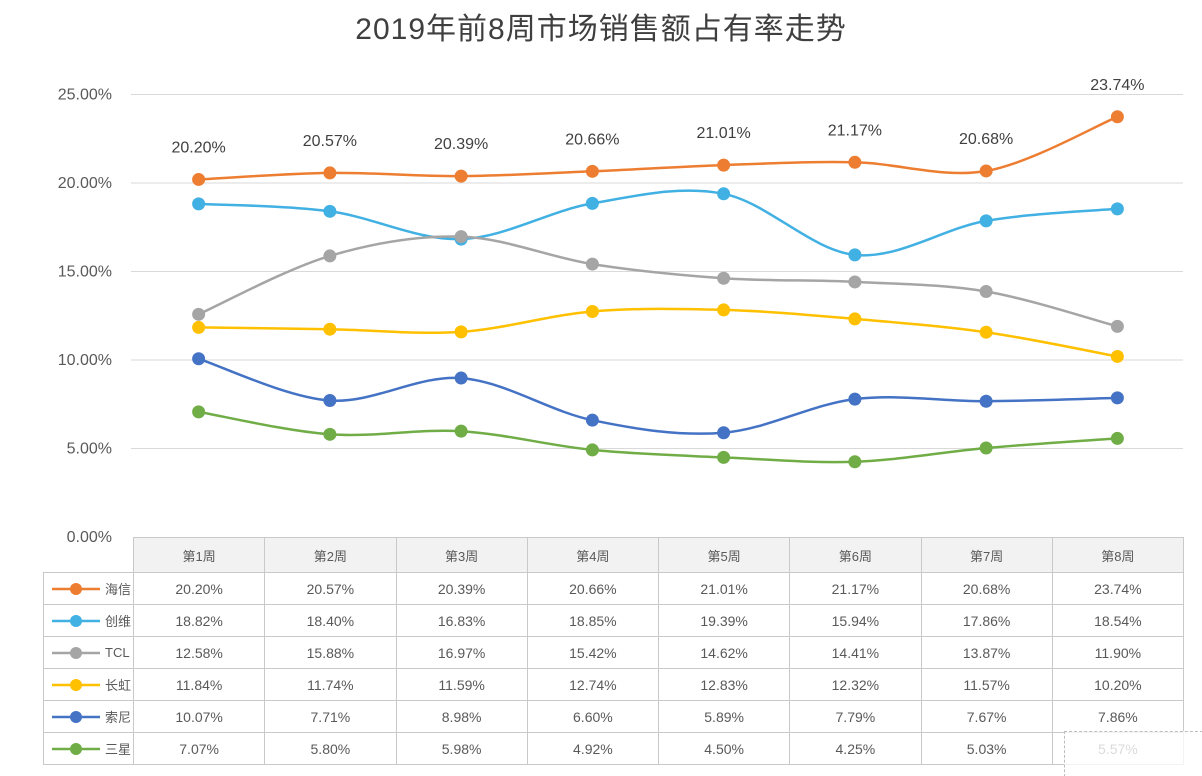  What do you see at coordinates (461, 684) in the screenshot?
I see `value-cell: 11.59%` at bounding box center [461, 684].